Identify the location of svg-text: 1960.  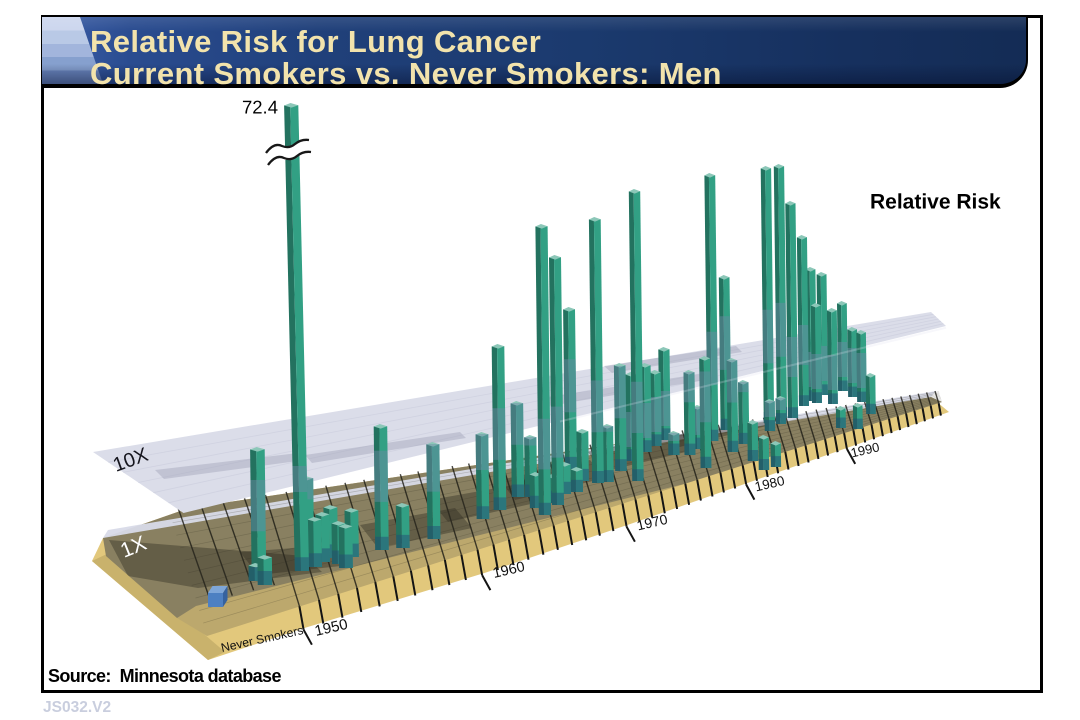
(508, 570).